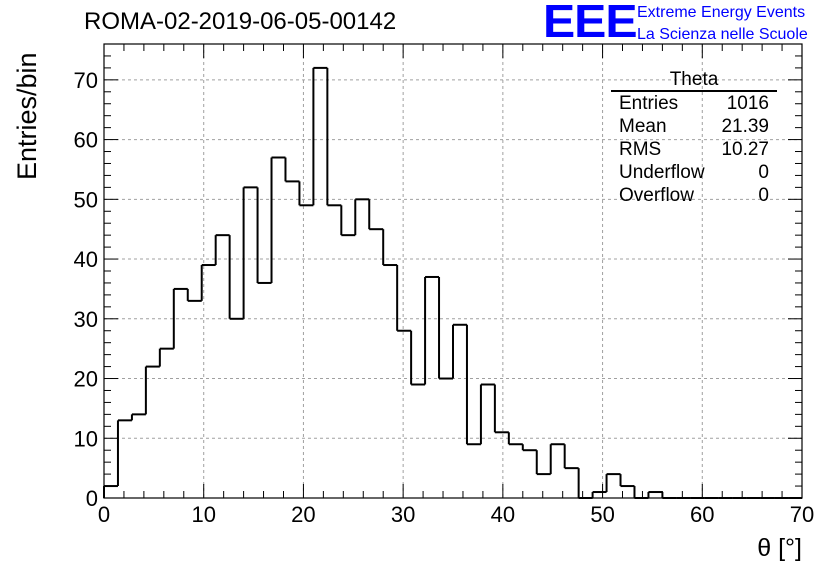 The height and width of the screenshot is (572, 836). Describe the element at coordinates (104, 514) in the screenshot. I see `x-tick-label: 0` at that location.